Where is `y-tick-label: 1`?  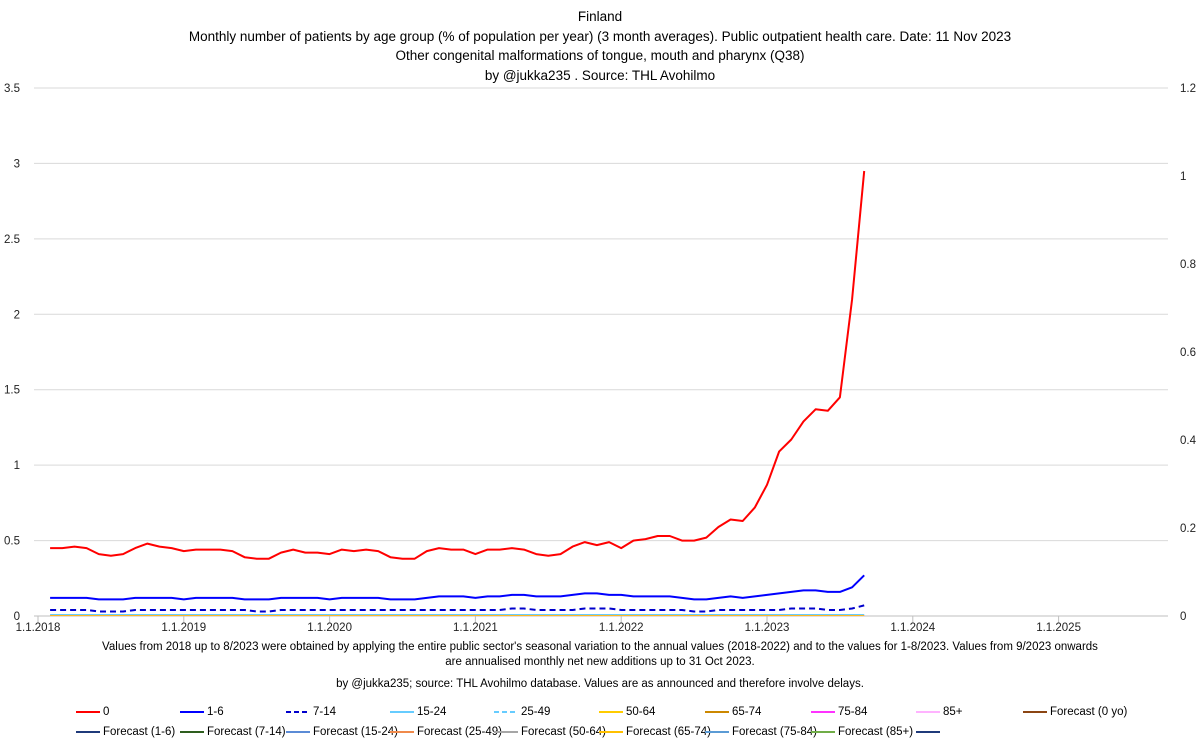
y-tick-label: 1 is located at coordinates (17, 466).